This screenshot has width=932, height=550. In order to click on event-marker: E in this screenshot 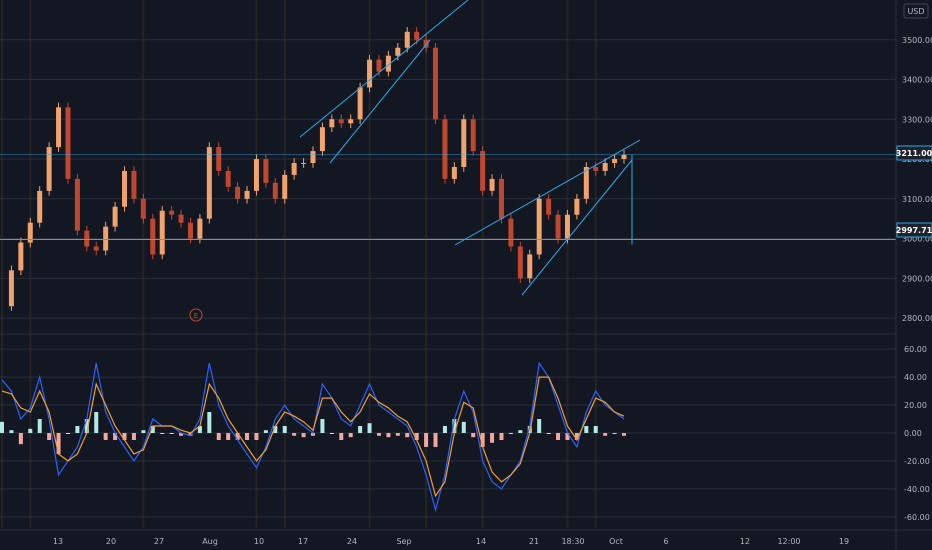, I will do `click(196, 315)`.